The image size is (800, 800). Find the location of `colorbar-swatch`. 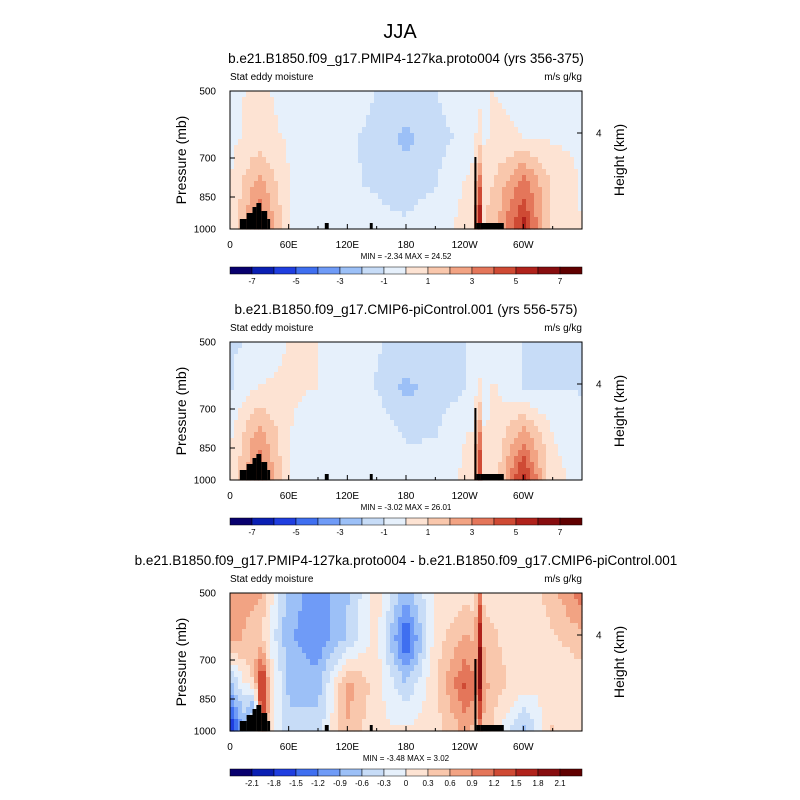

colorbar-swatch is located at coordinates (329, 270).